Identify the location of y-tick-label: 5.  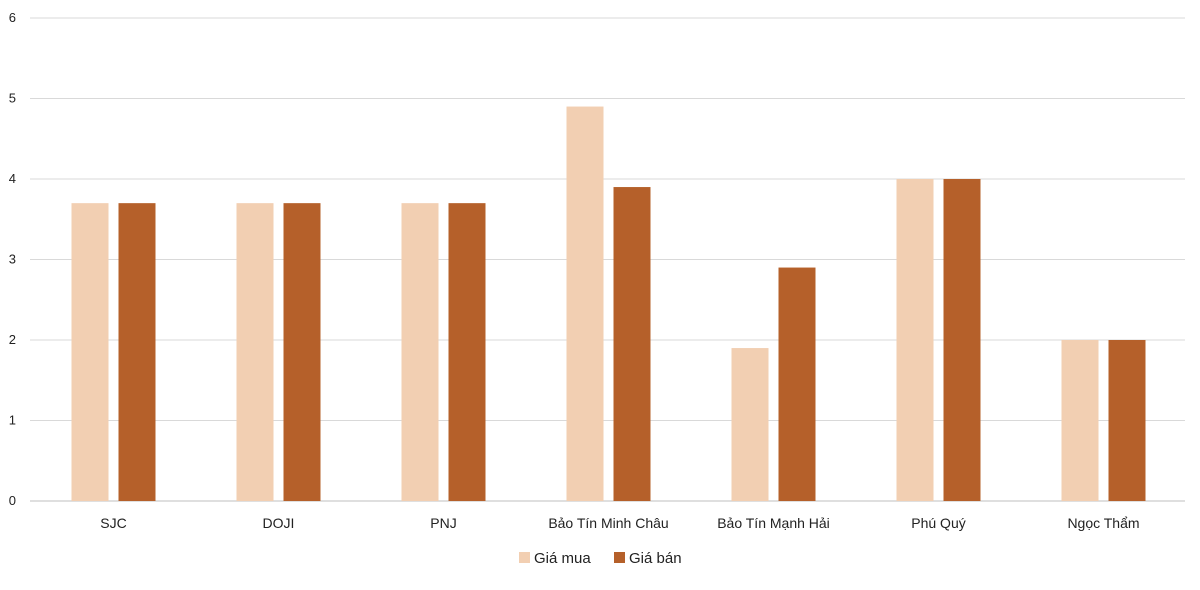
(12, 98).